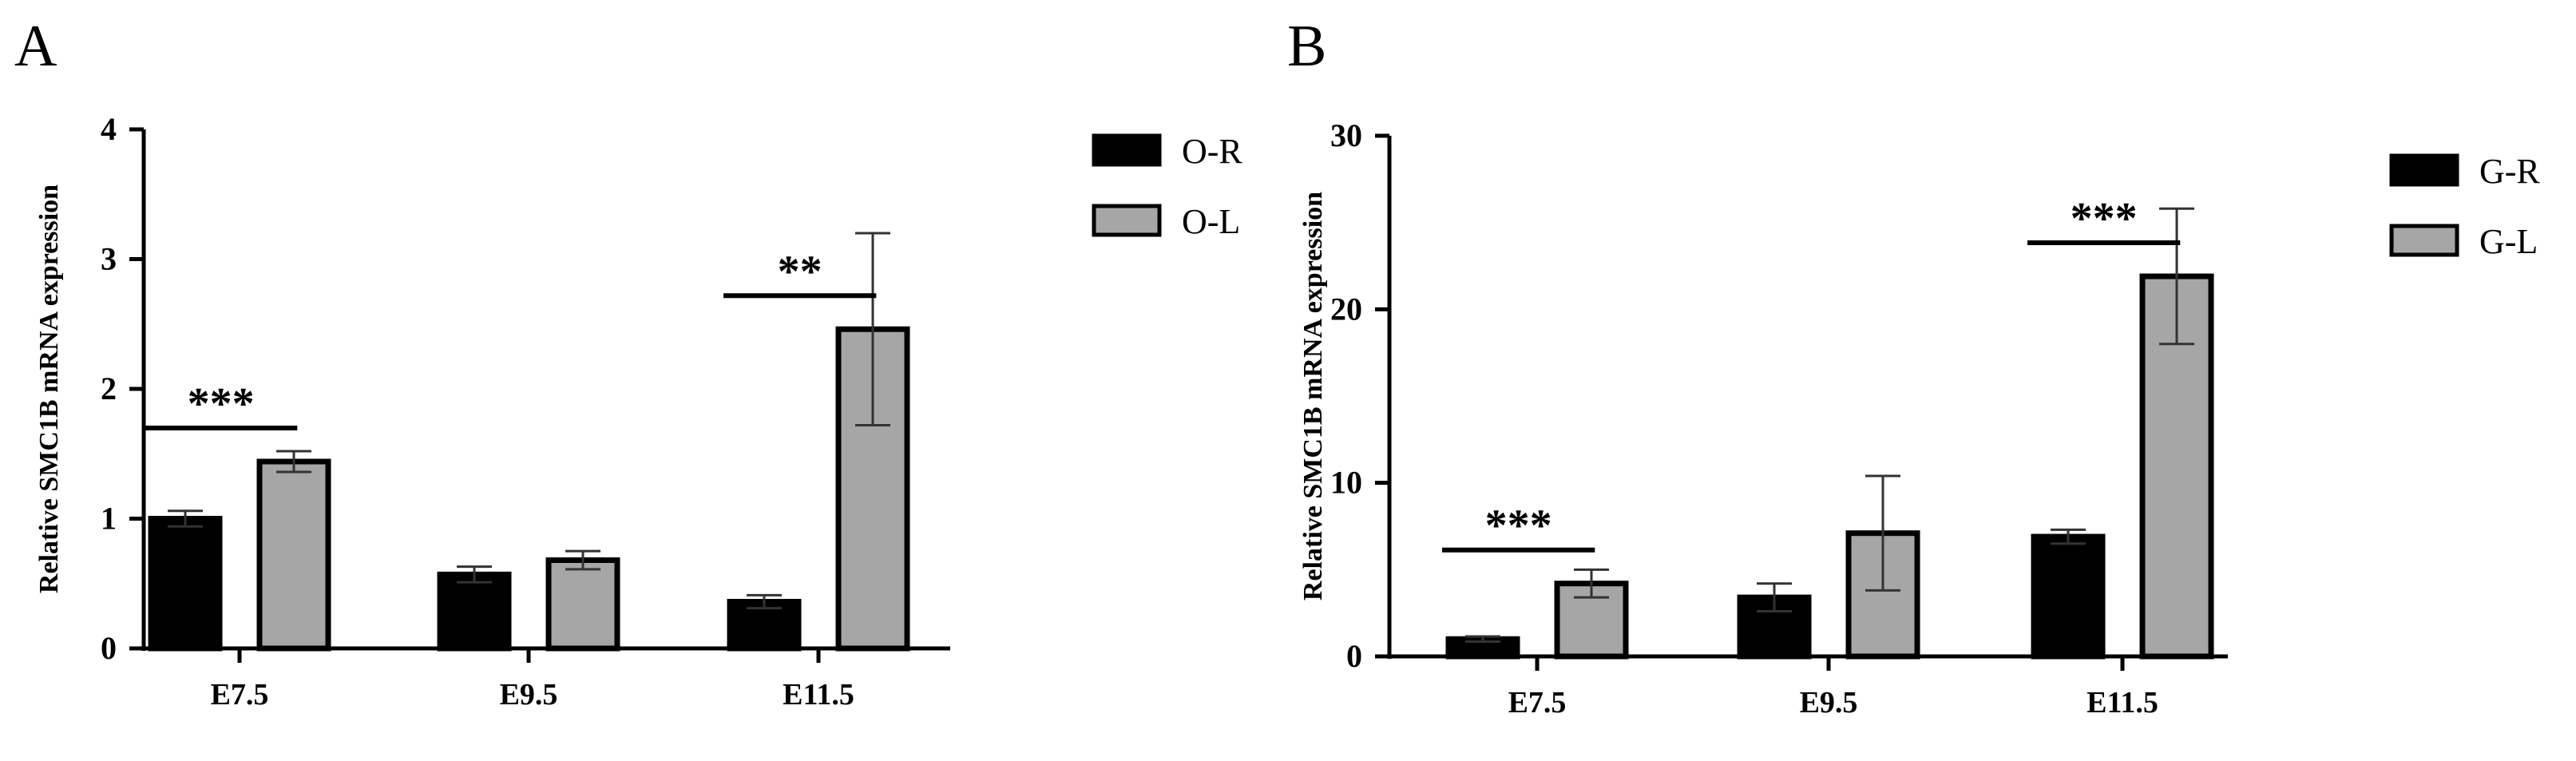  What do you see at coordinates (1829, 703) in the screenshot?
I see `panel-b-x-tick-label: E9.5` at bounding box center [1829, 703].